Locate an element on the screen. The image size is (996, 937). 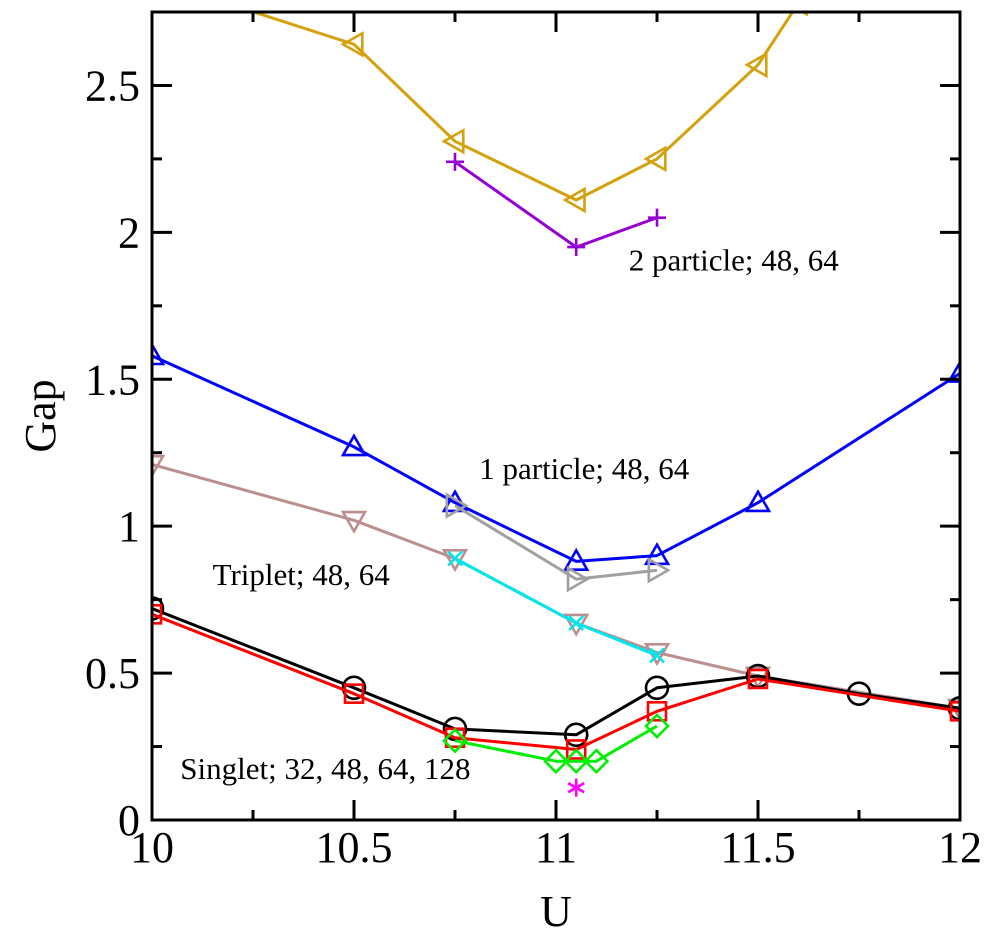
x-axis-label: U is located at coordinates (556, 911).